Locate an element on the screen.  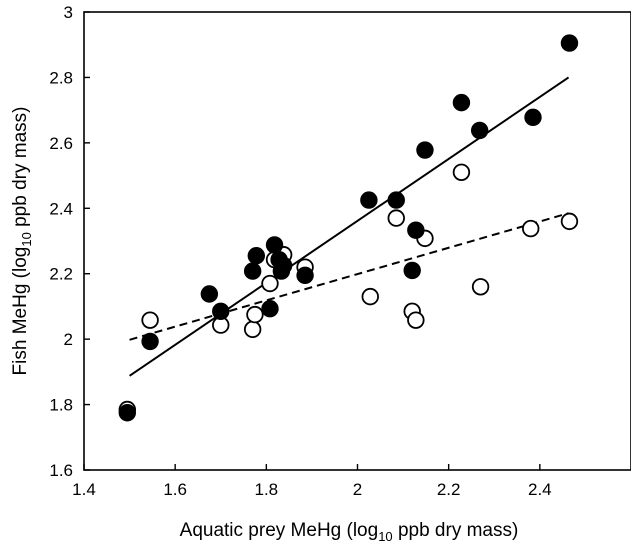
y-tick-label: 2.8 is located at coordinates (61, 77).